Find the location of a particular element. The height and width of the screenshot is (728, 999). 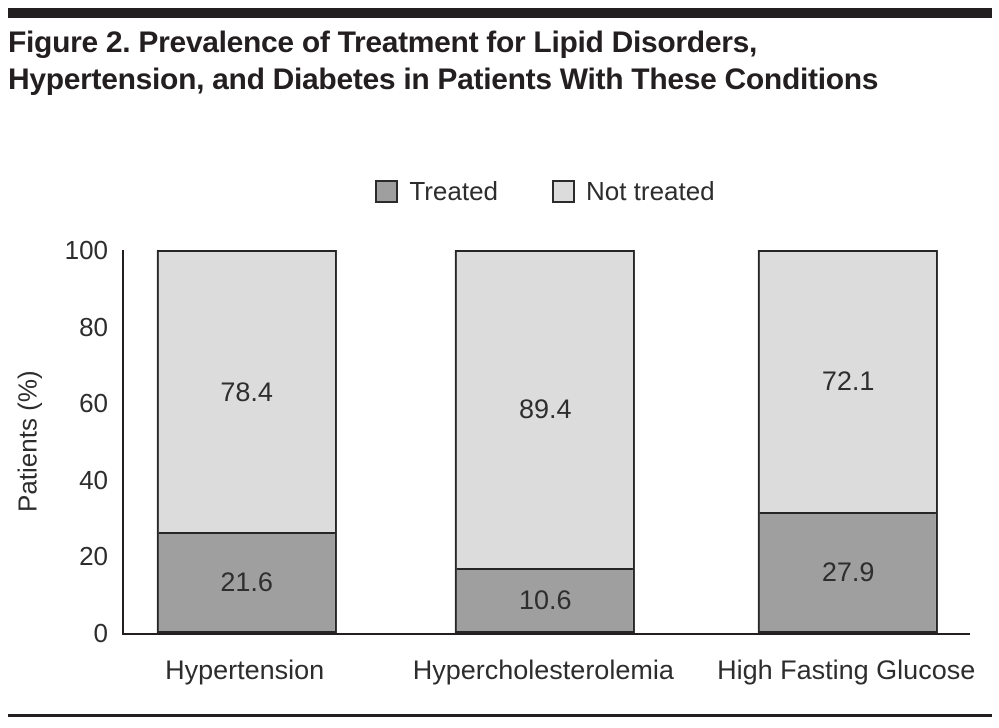

value-label-treated: 10.6 is located at coordinates (545, 599).